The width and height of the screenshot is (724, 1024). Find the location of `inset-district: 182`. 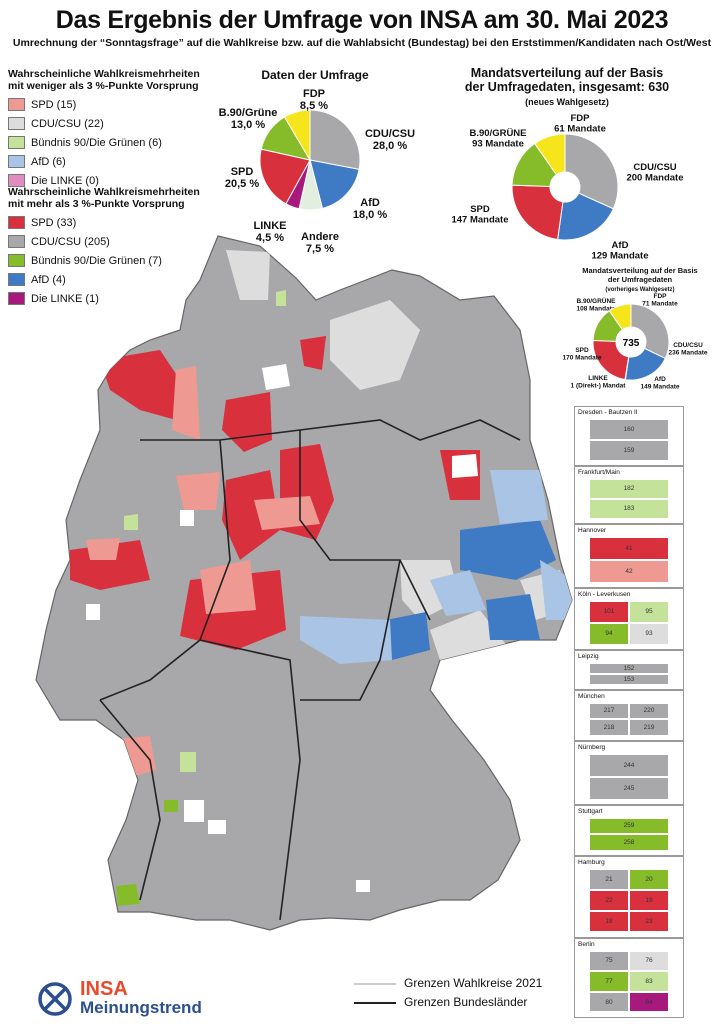

inset-district: 182 is located at coordinates (629, 488).